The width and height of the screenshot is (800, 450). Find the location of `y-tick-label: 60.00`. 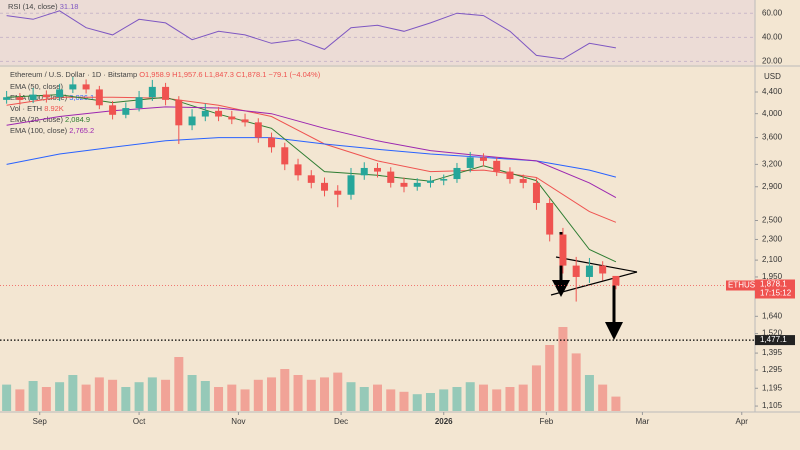

y-tick-label: 60.00 is located at coordinates (772, 12).